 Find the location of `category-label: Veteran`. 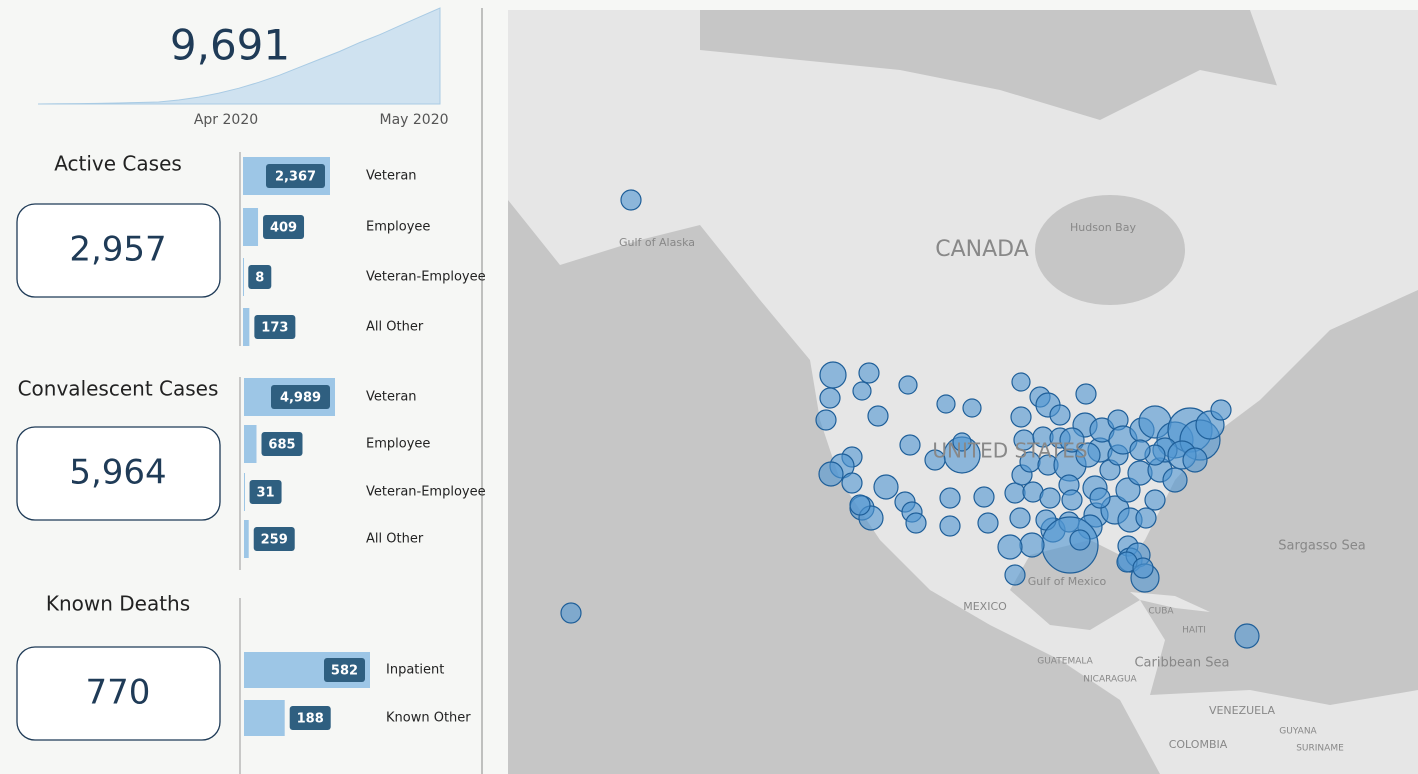

category-label: Veteran is located at coordinates (391, 397).